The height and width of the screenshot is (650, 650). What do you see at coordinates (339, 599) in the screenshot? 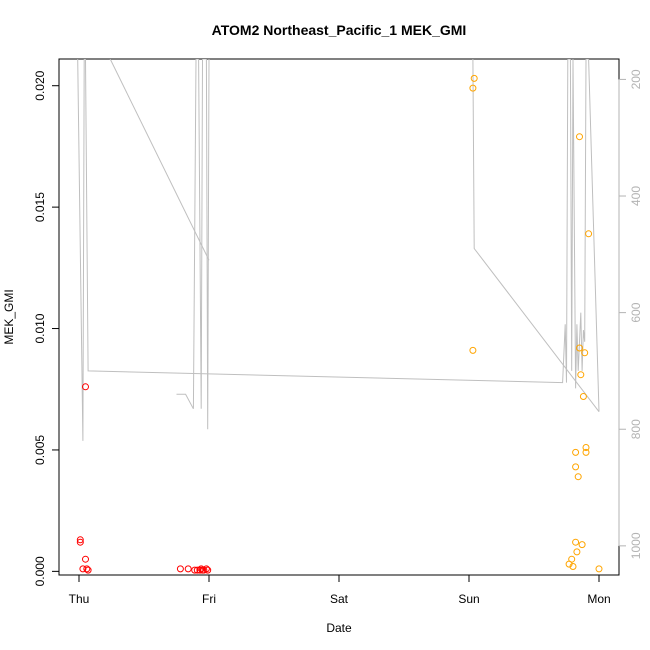
I see `x-tick-label: Sat` at bounding box center [339, 599].